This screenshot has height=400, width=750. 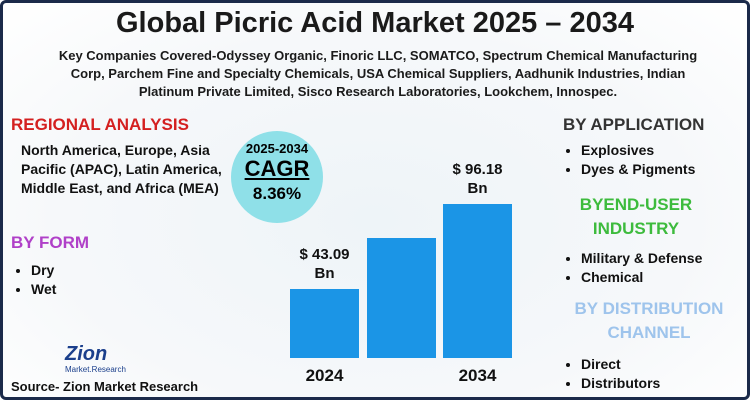 What do you see at coordinates (277, 148) in the screenshot?
I see `cagr-period: 2025-2034` at bounding box center [277, 148].